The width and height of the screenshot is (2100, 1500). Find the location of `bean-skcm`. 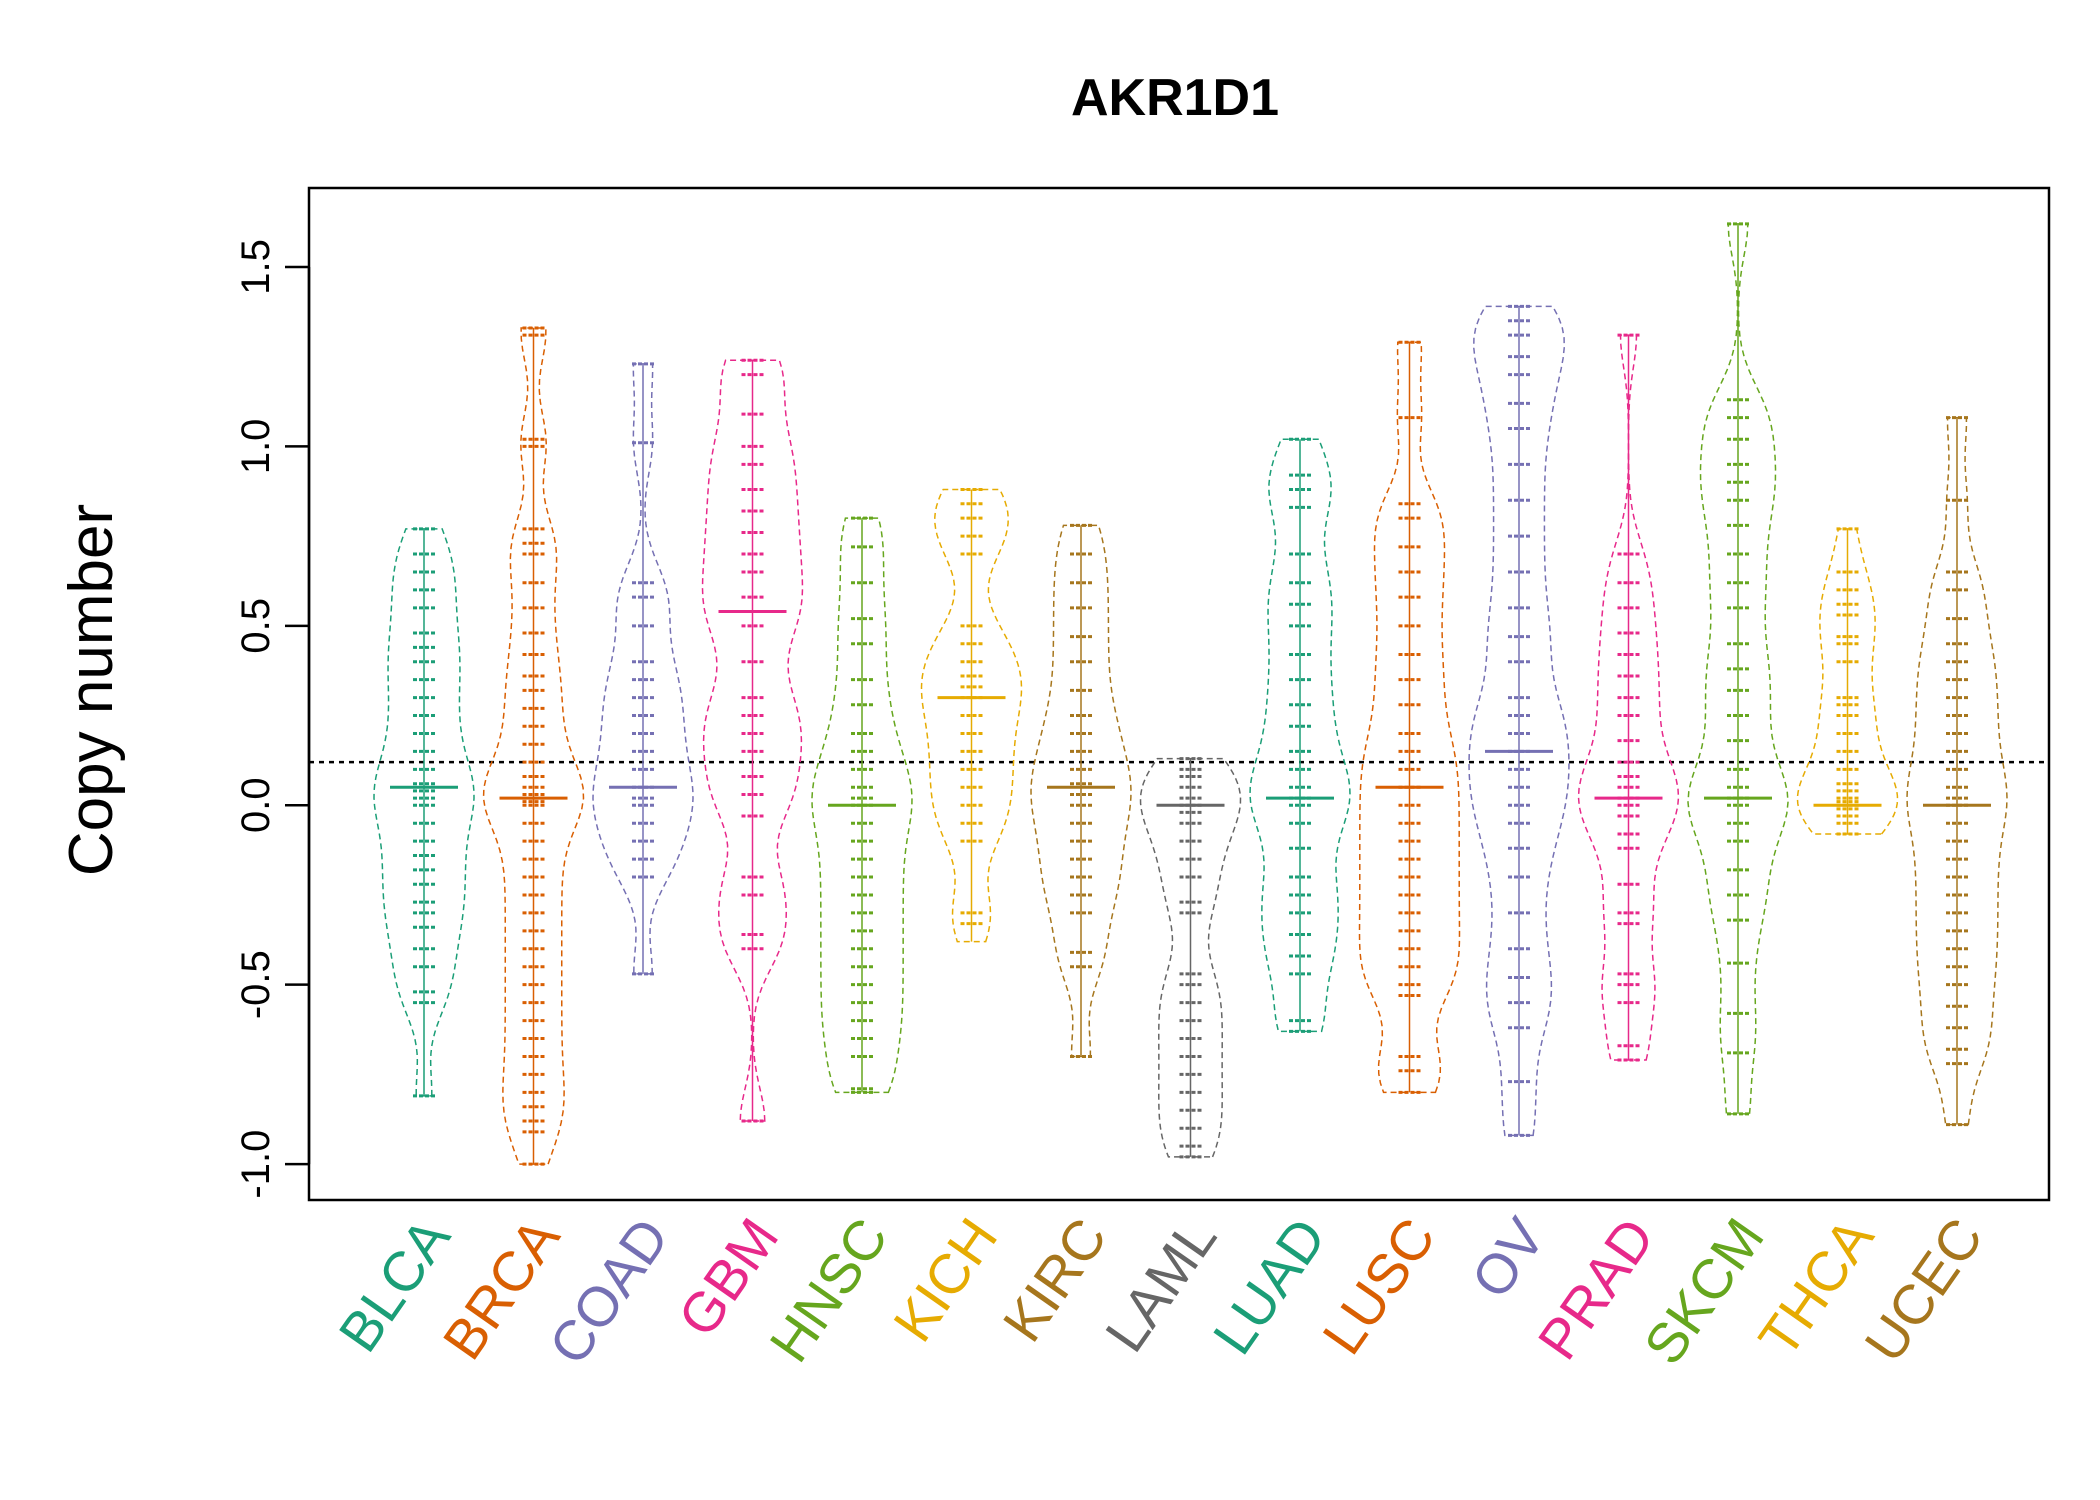

bean-skcm is located at coordinates (1738, 669).